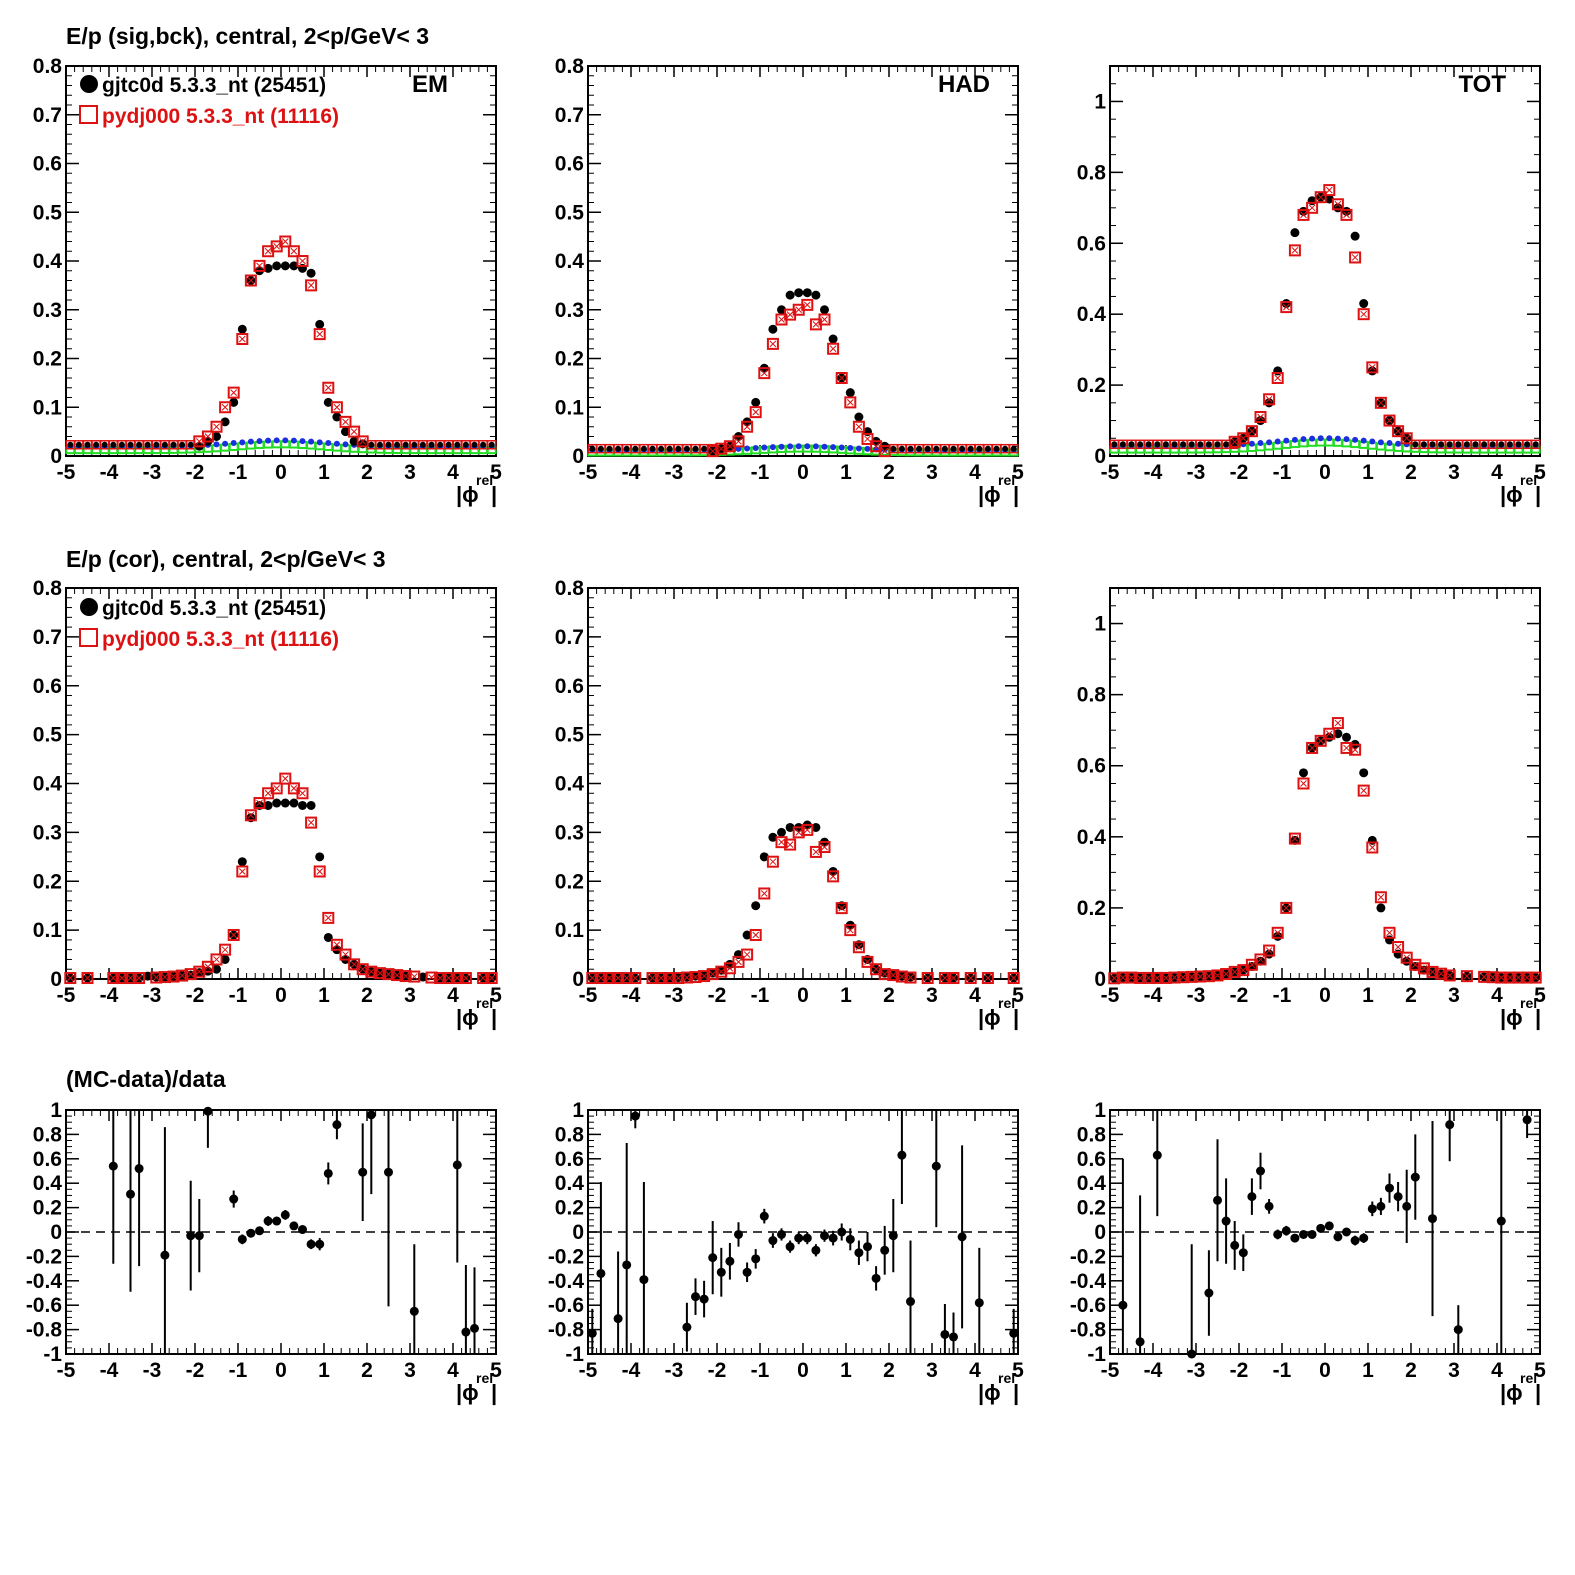 The image size is (1575, 1575). What do you see at coordinates (569, 164) in the screenshot?
I see `y-tick-label: 0.6` at bounding box center [569, 164].